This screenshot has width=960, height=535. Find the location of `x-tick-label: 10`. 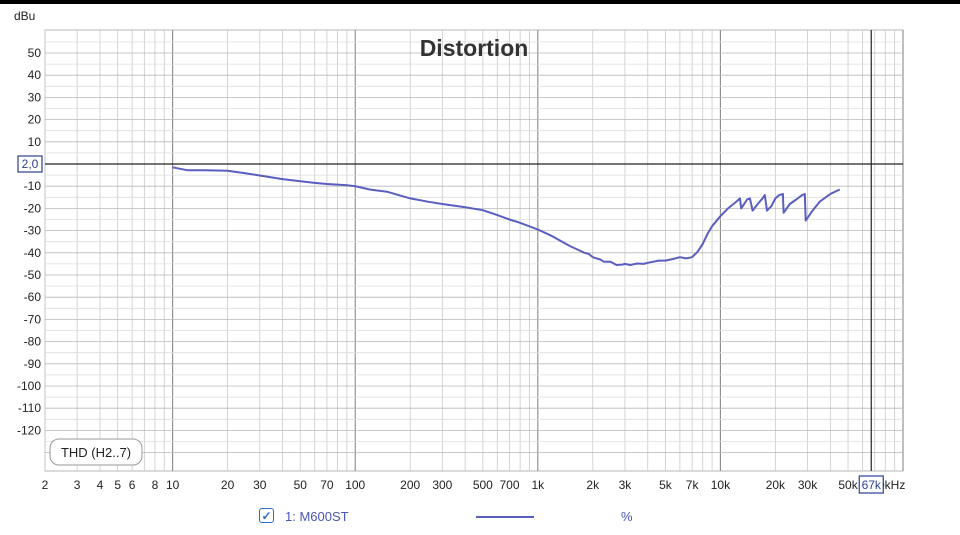

x-tick-label: 10 is located at coordinates (173, 485).